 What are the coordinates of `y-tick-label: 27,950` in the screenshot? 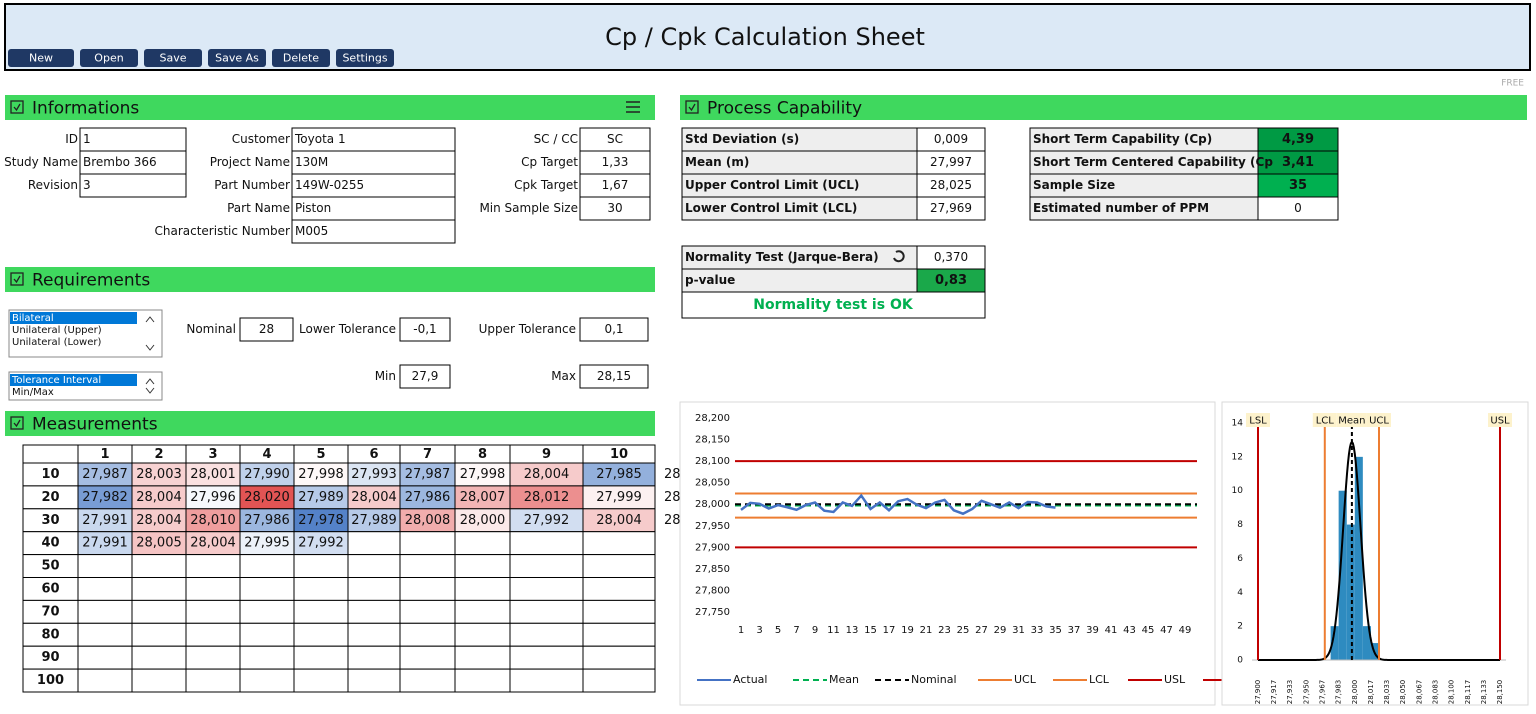 It's located at (712, 526).